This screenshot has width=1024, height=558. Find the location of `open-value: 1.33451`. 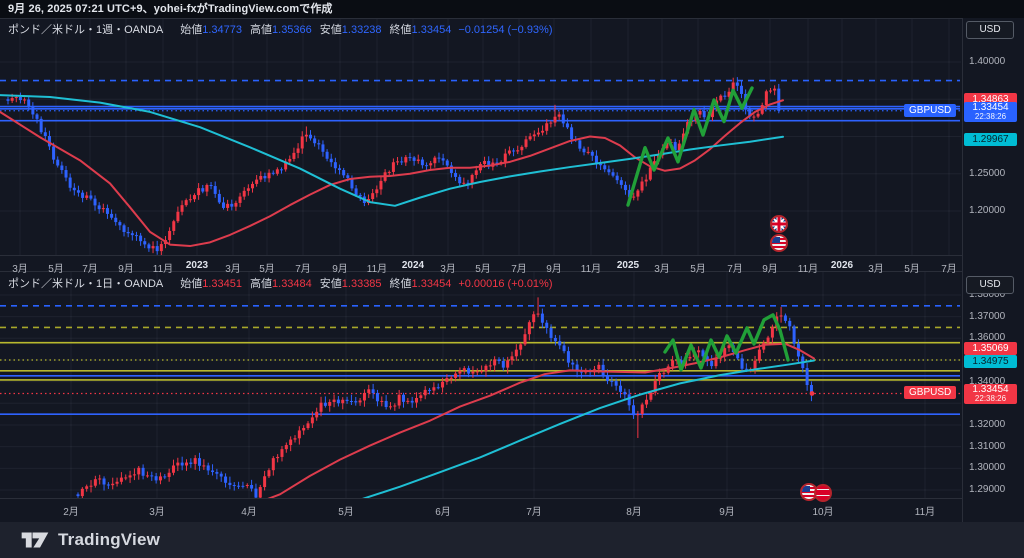

open-value: 1.33451 is located at coordinates (222, 284).